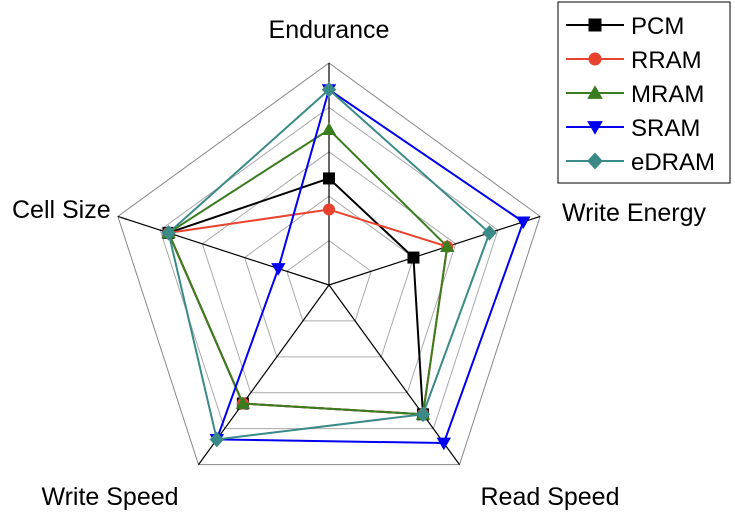  What do you see at coordinates (329, 30) in the screenshot?
I see `axis-label-endurance: Endurance` at bounding box center [329, 30].